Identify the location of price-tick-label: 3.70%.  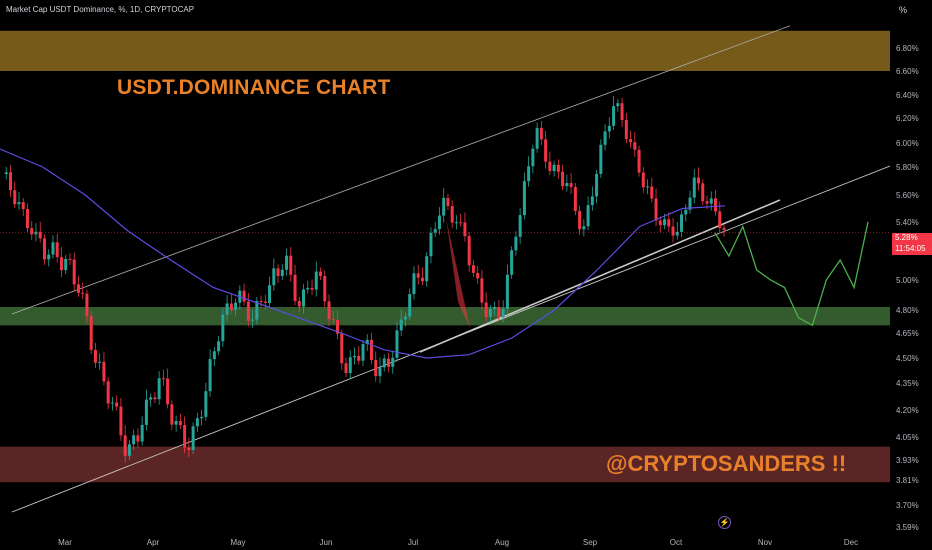
(907, 505).